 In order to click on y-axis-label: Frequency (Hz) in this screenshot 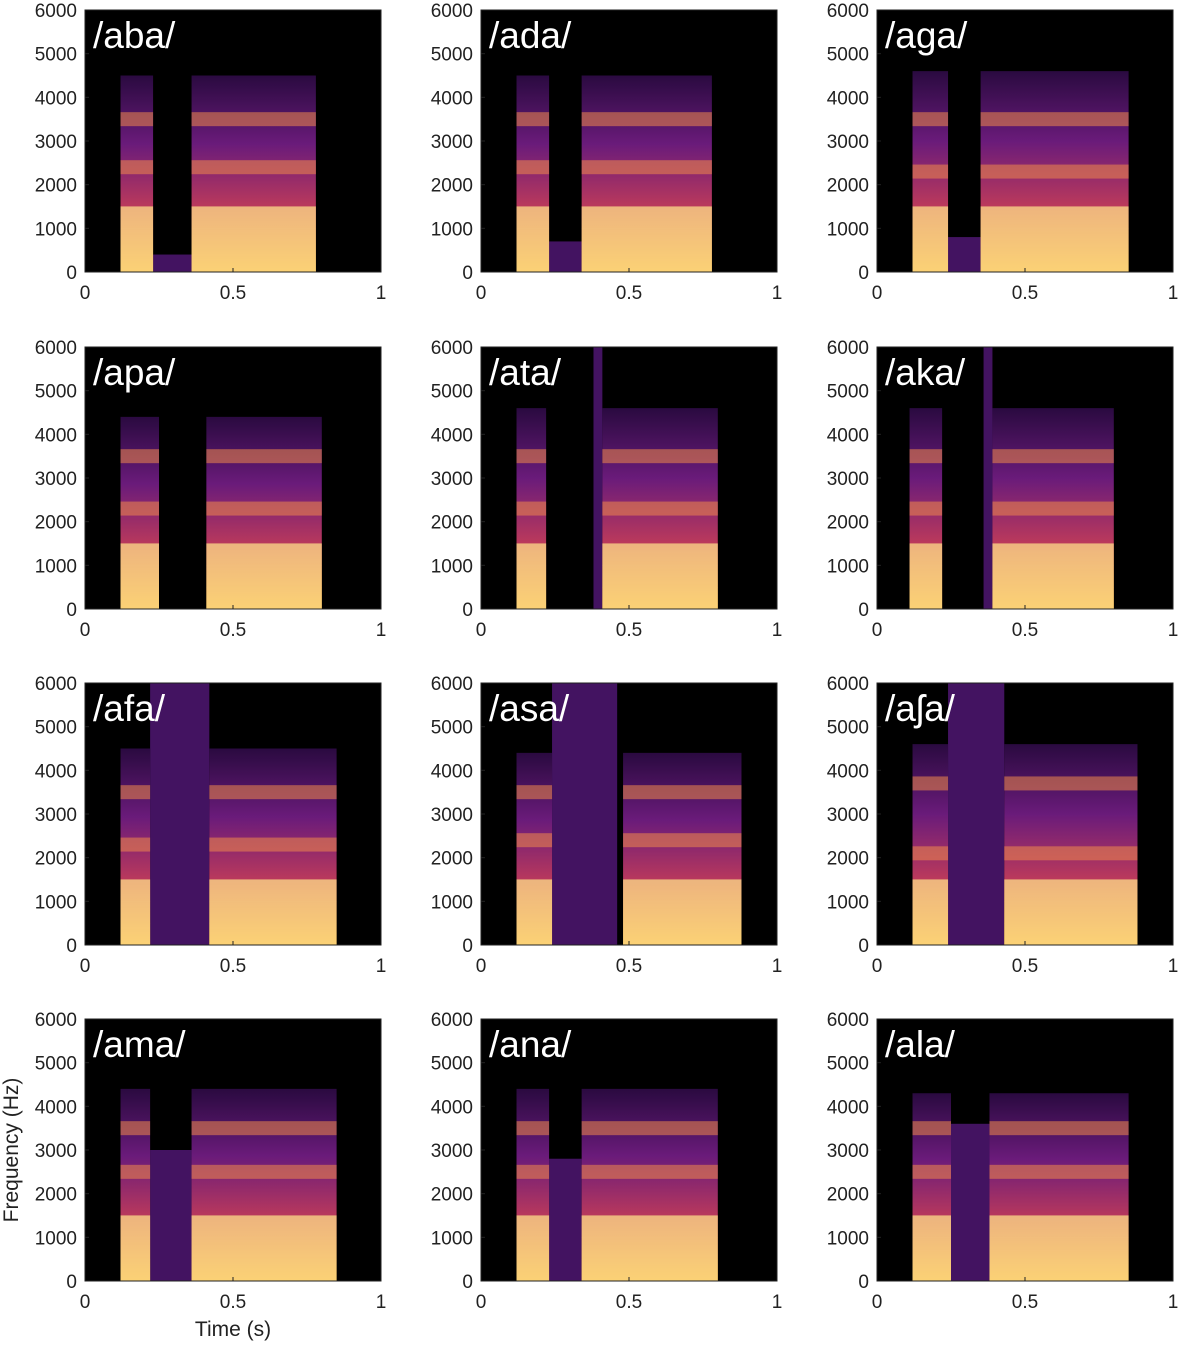, I will do `click(11, 1150)`.